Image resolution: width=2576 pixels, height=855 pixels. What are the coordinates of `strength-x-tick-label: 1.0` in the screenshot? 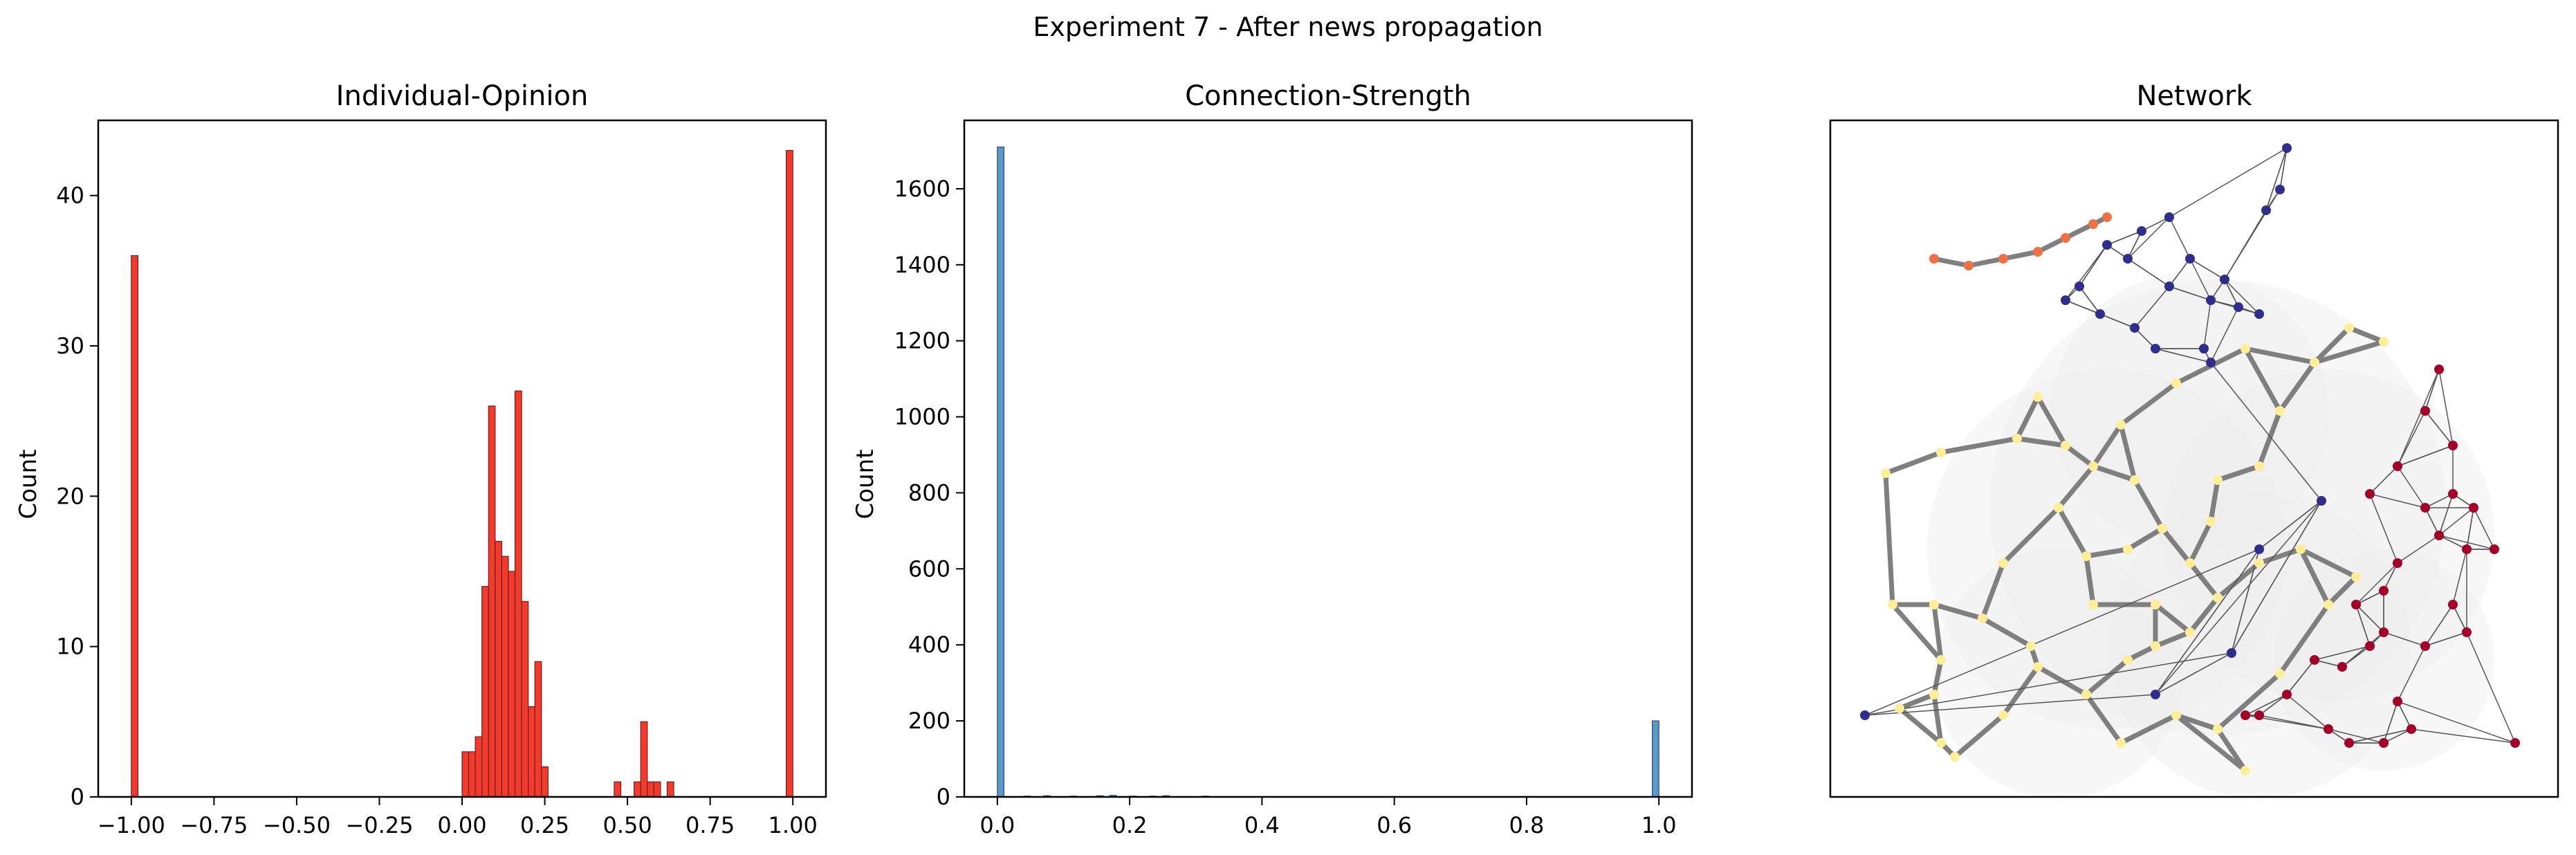 It's located at (1659, 825).